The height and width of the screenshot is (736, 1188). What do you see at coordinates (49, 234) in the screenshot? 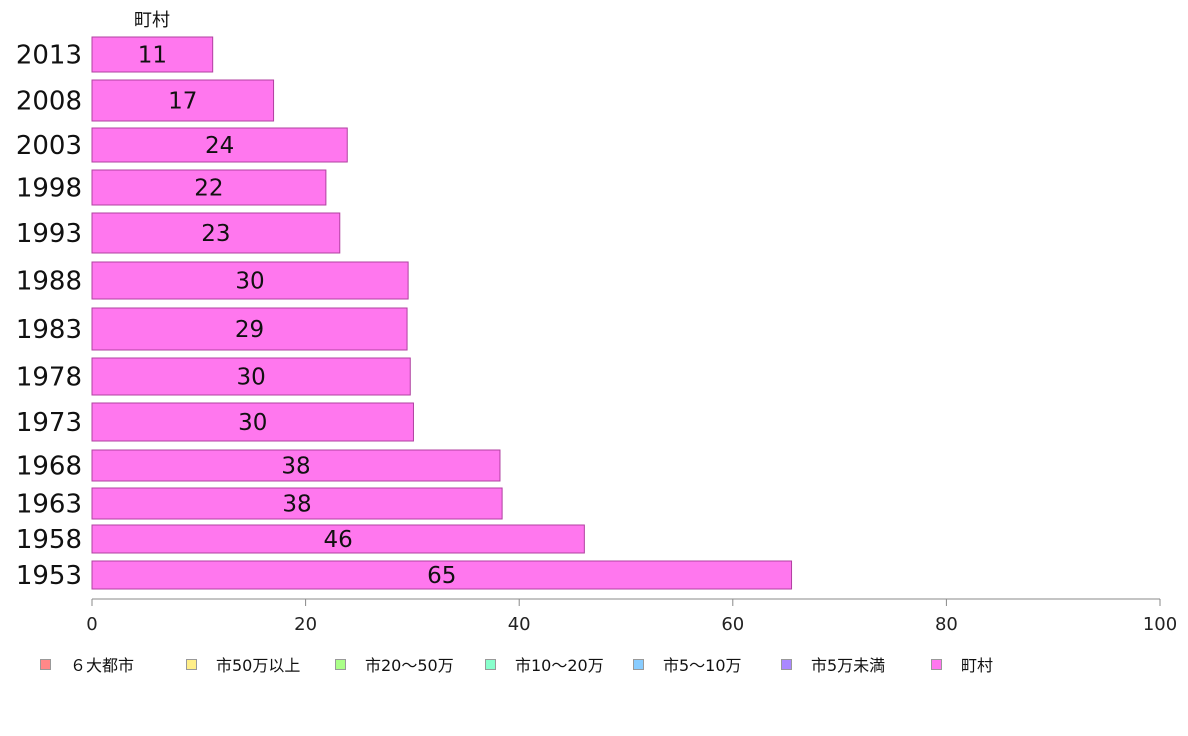
I see `category-label-1993: 1993` at bounding box center [49, 234].